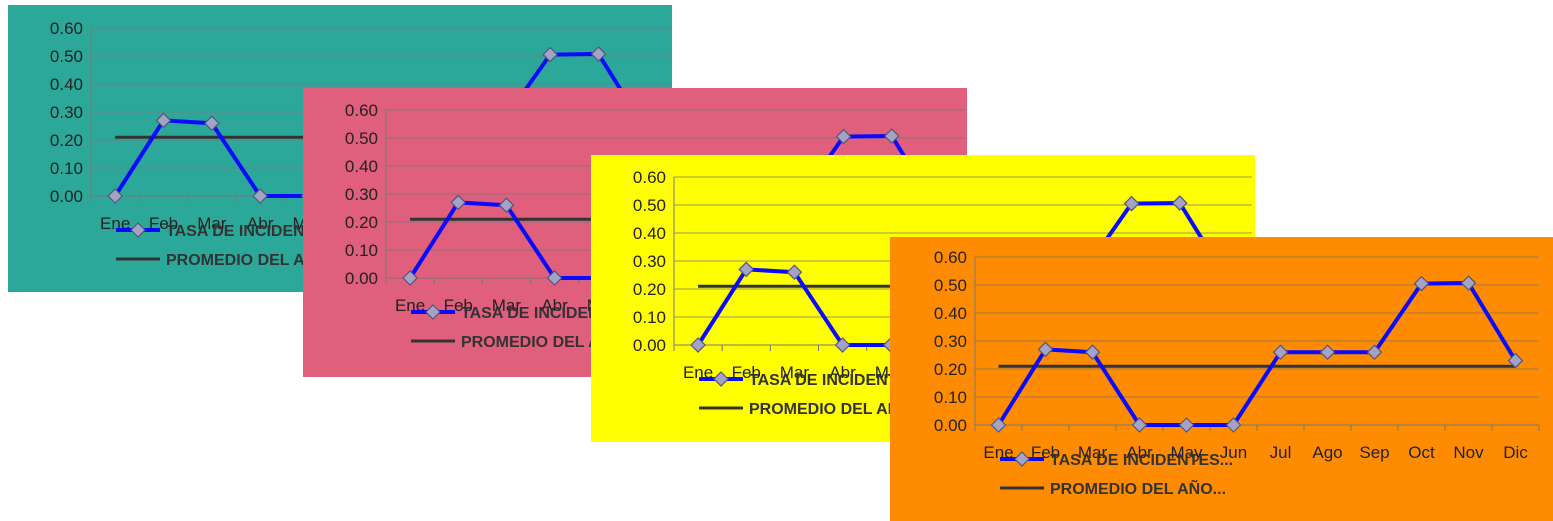  What do you see at coordinates (1327, 452) in the screenshot?
I see `x-tick-label: Ago` at bounding box center [1327, 452].